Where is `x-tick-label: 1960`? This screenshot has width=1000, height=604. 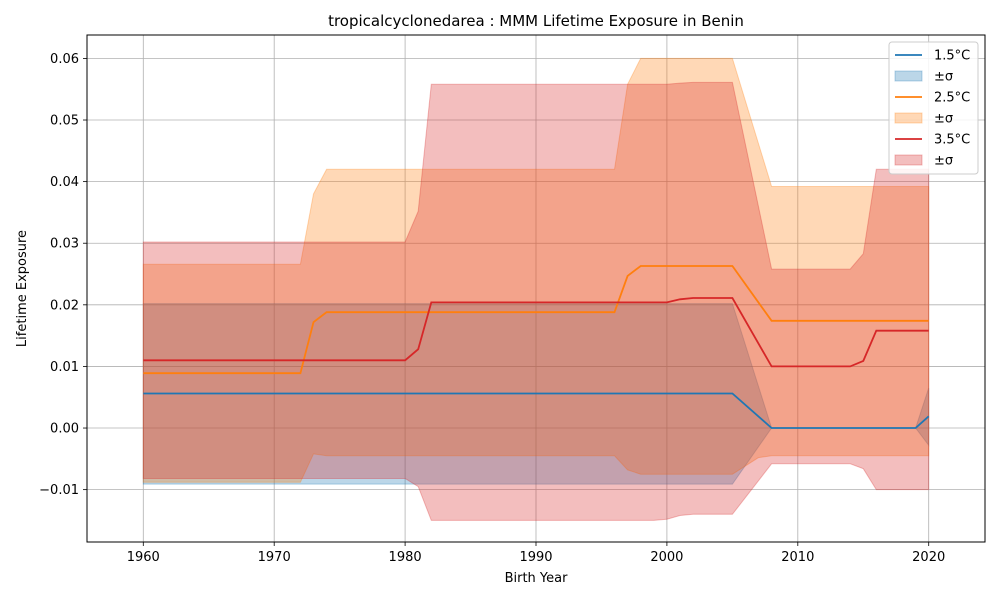 x-tick-label: 1960 is located at coordinates (143, 557).